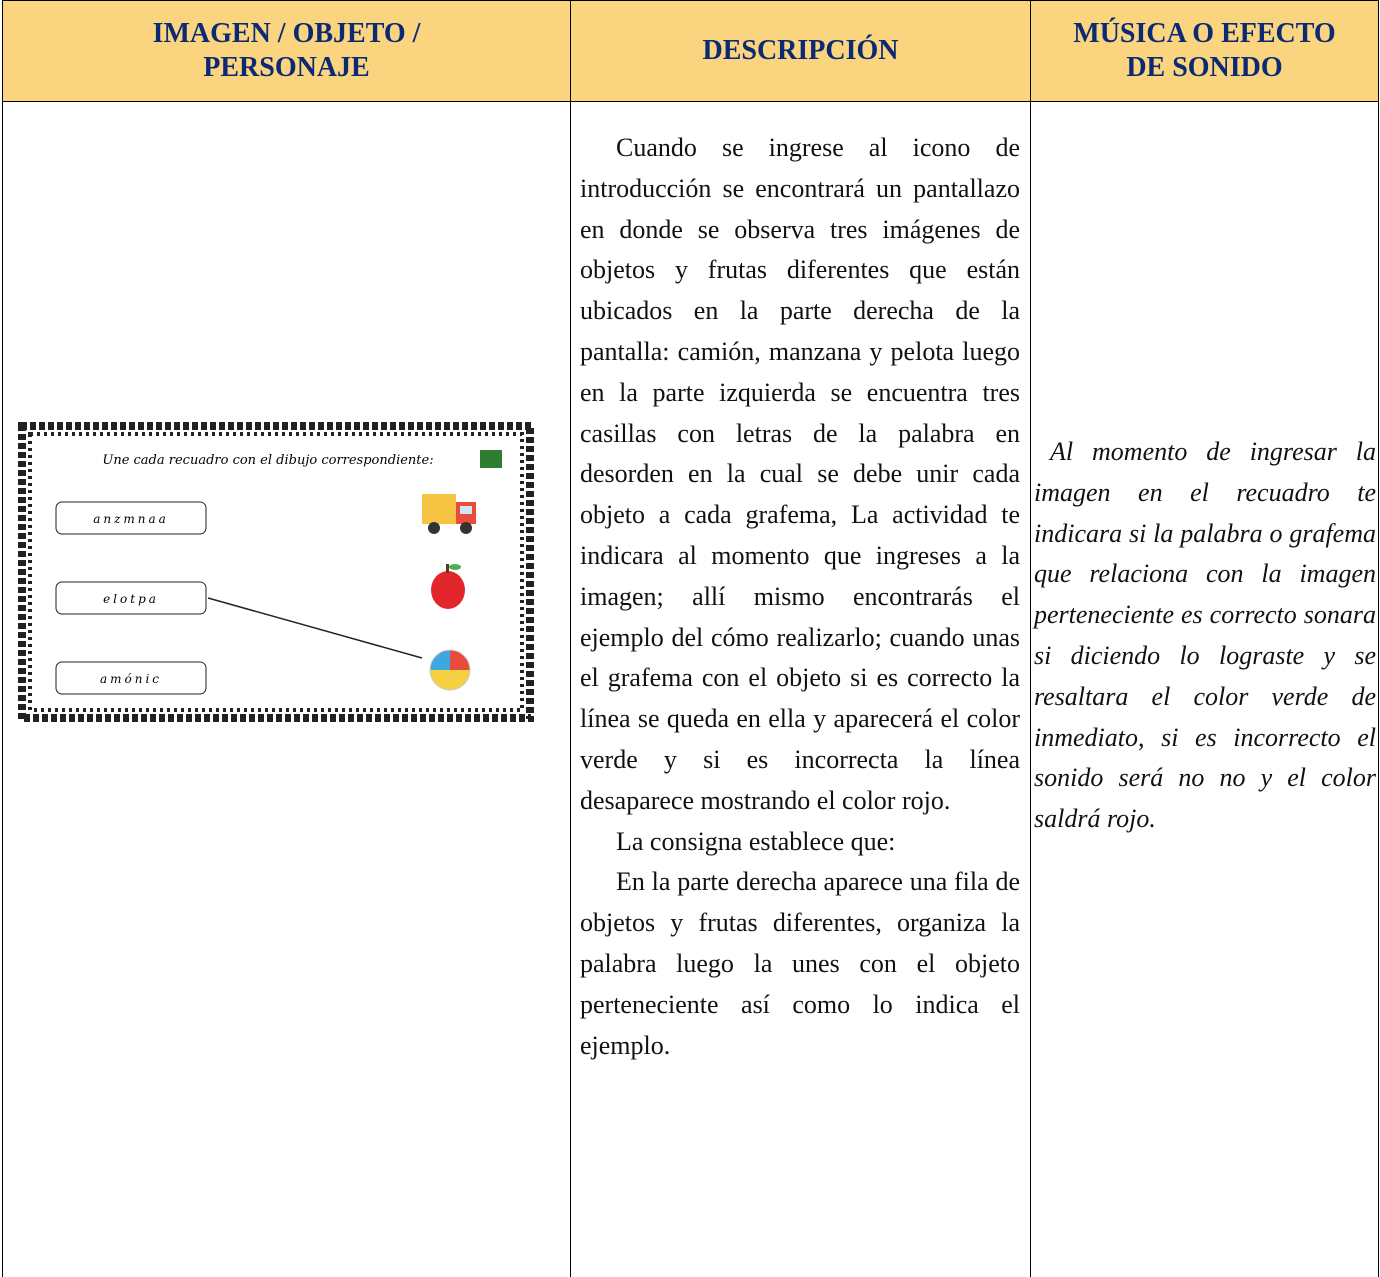  I want to click on truck-icon, so click(449, 514).